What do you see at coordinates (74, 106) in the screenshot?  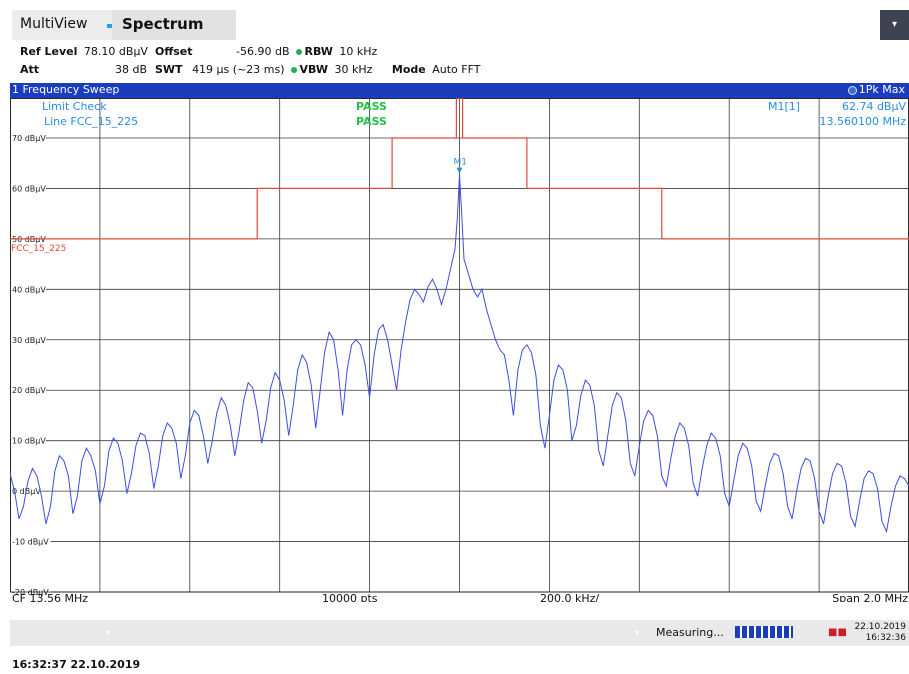 I see `limit-check-title: Limit Check` at bounding box center [74, 106].